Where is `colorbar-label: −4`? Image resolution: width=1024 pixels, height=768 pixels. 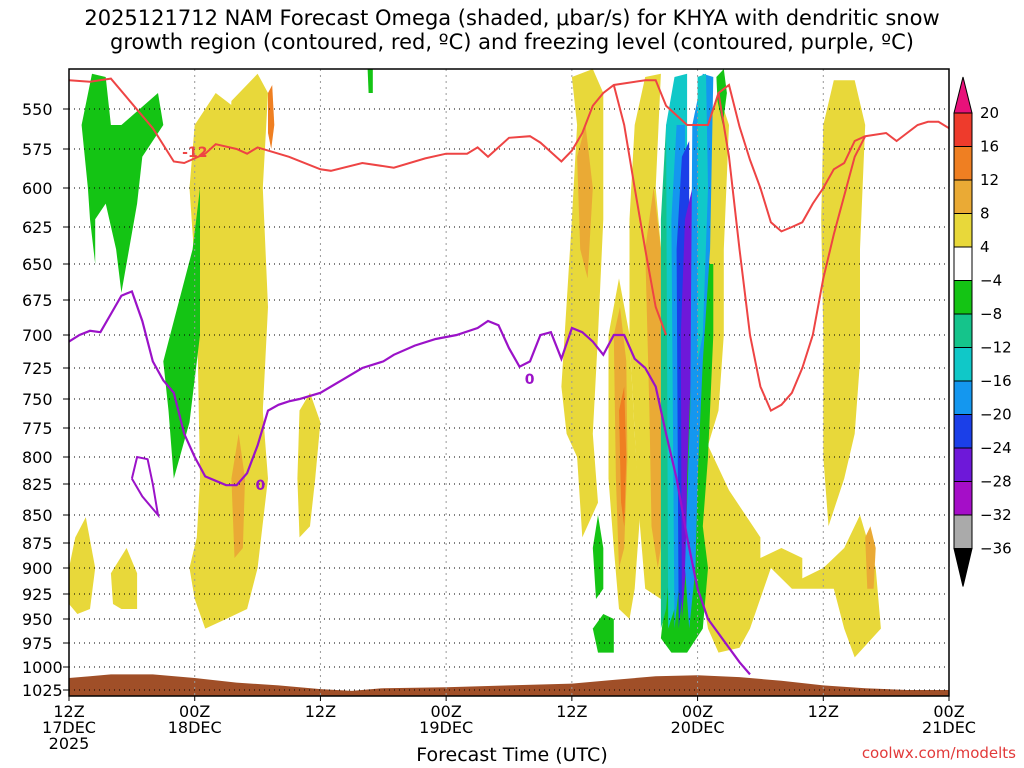
colorbar-label: −4 is located at coordinates (991, 281).